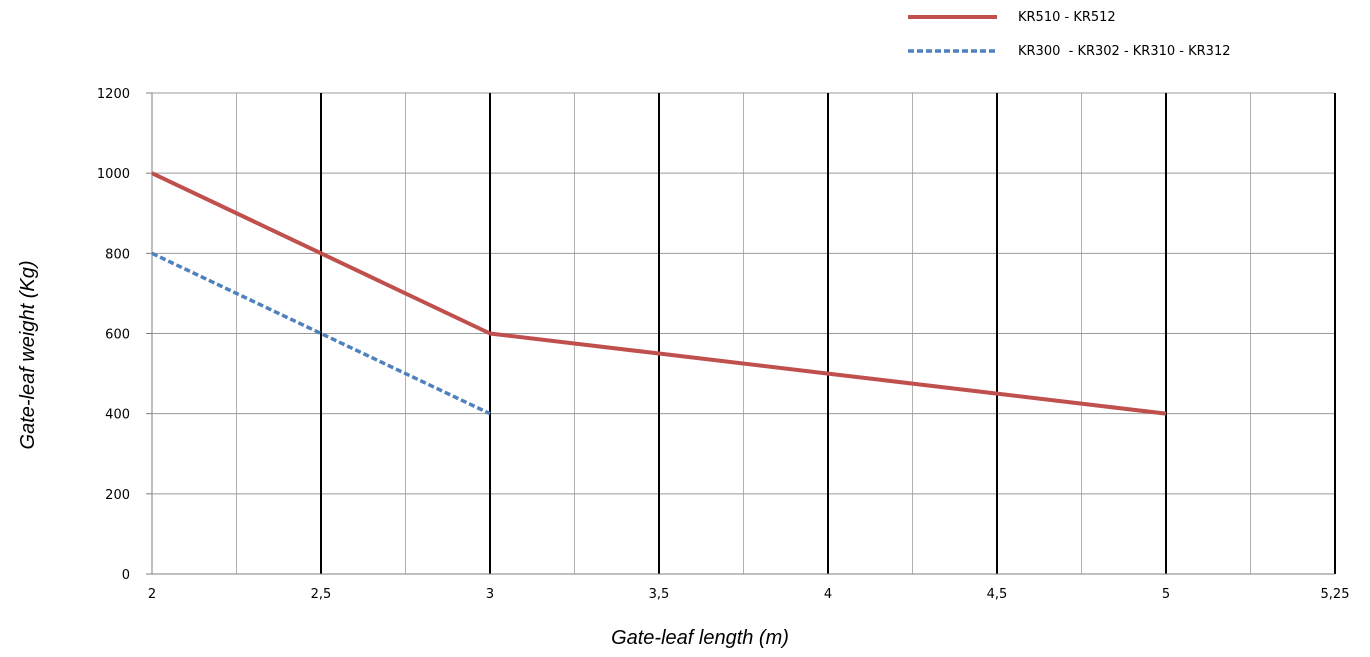  Describe the element at coordinates (321, 333) in the screenshot. I see `series-line` at that location.